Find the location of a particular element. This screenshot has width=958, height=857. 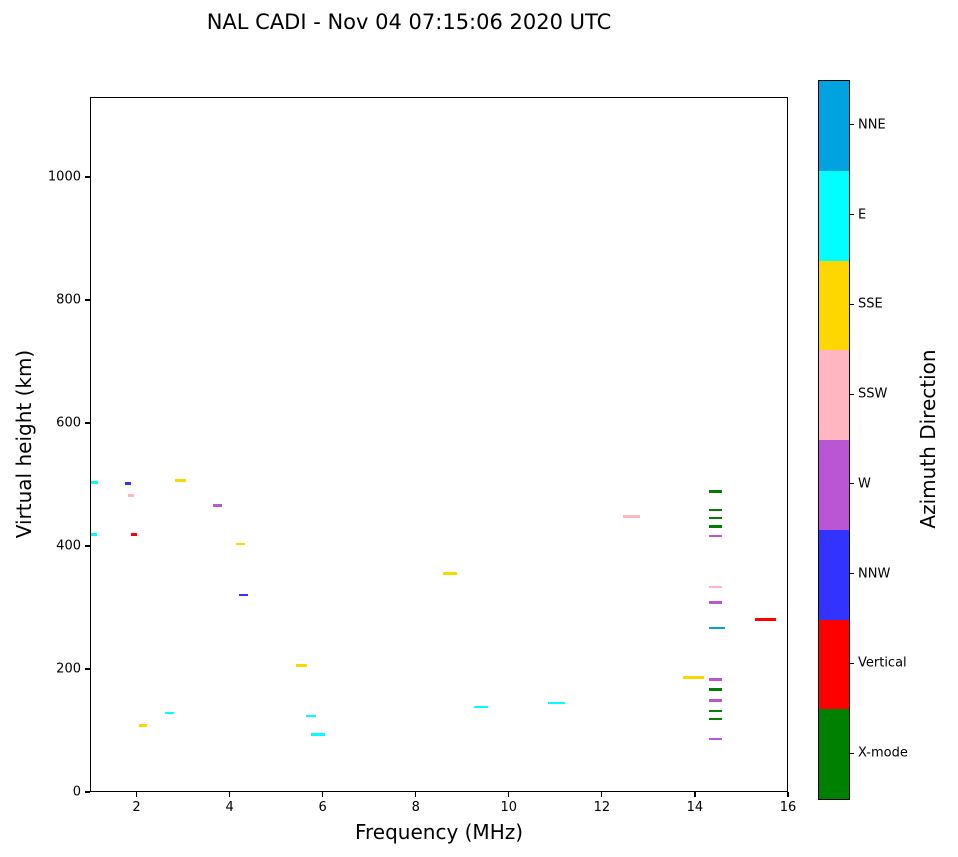

y-tick-label: 0 is located at coordinates (76, 792).